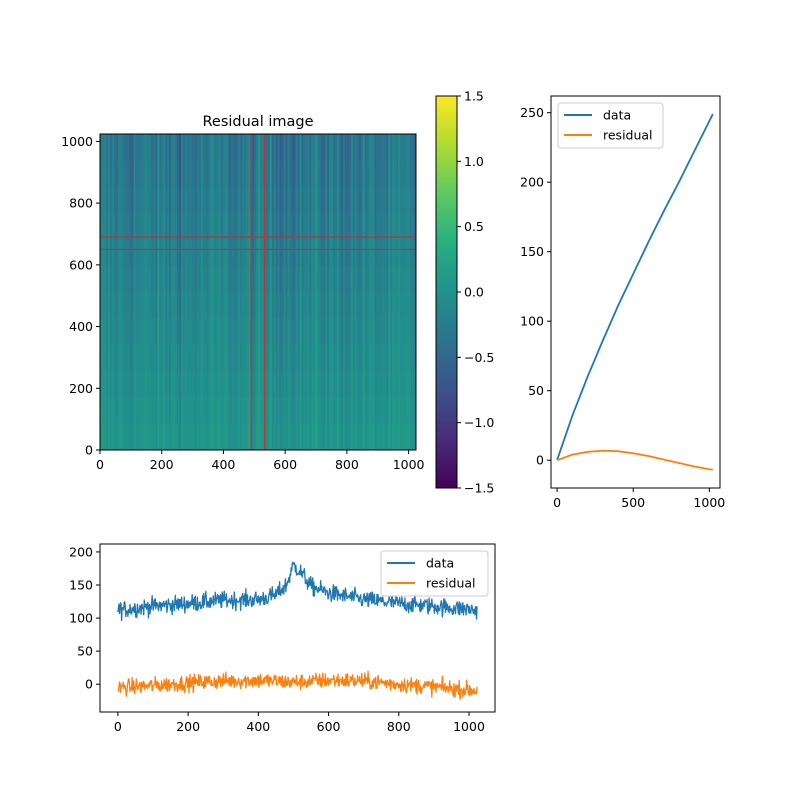 The image size is (800, 800). I want to click on y-tick-label: 100, so click(532, 321).